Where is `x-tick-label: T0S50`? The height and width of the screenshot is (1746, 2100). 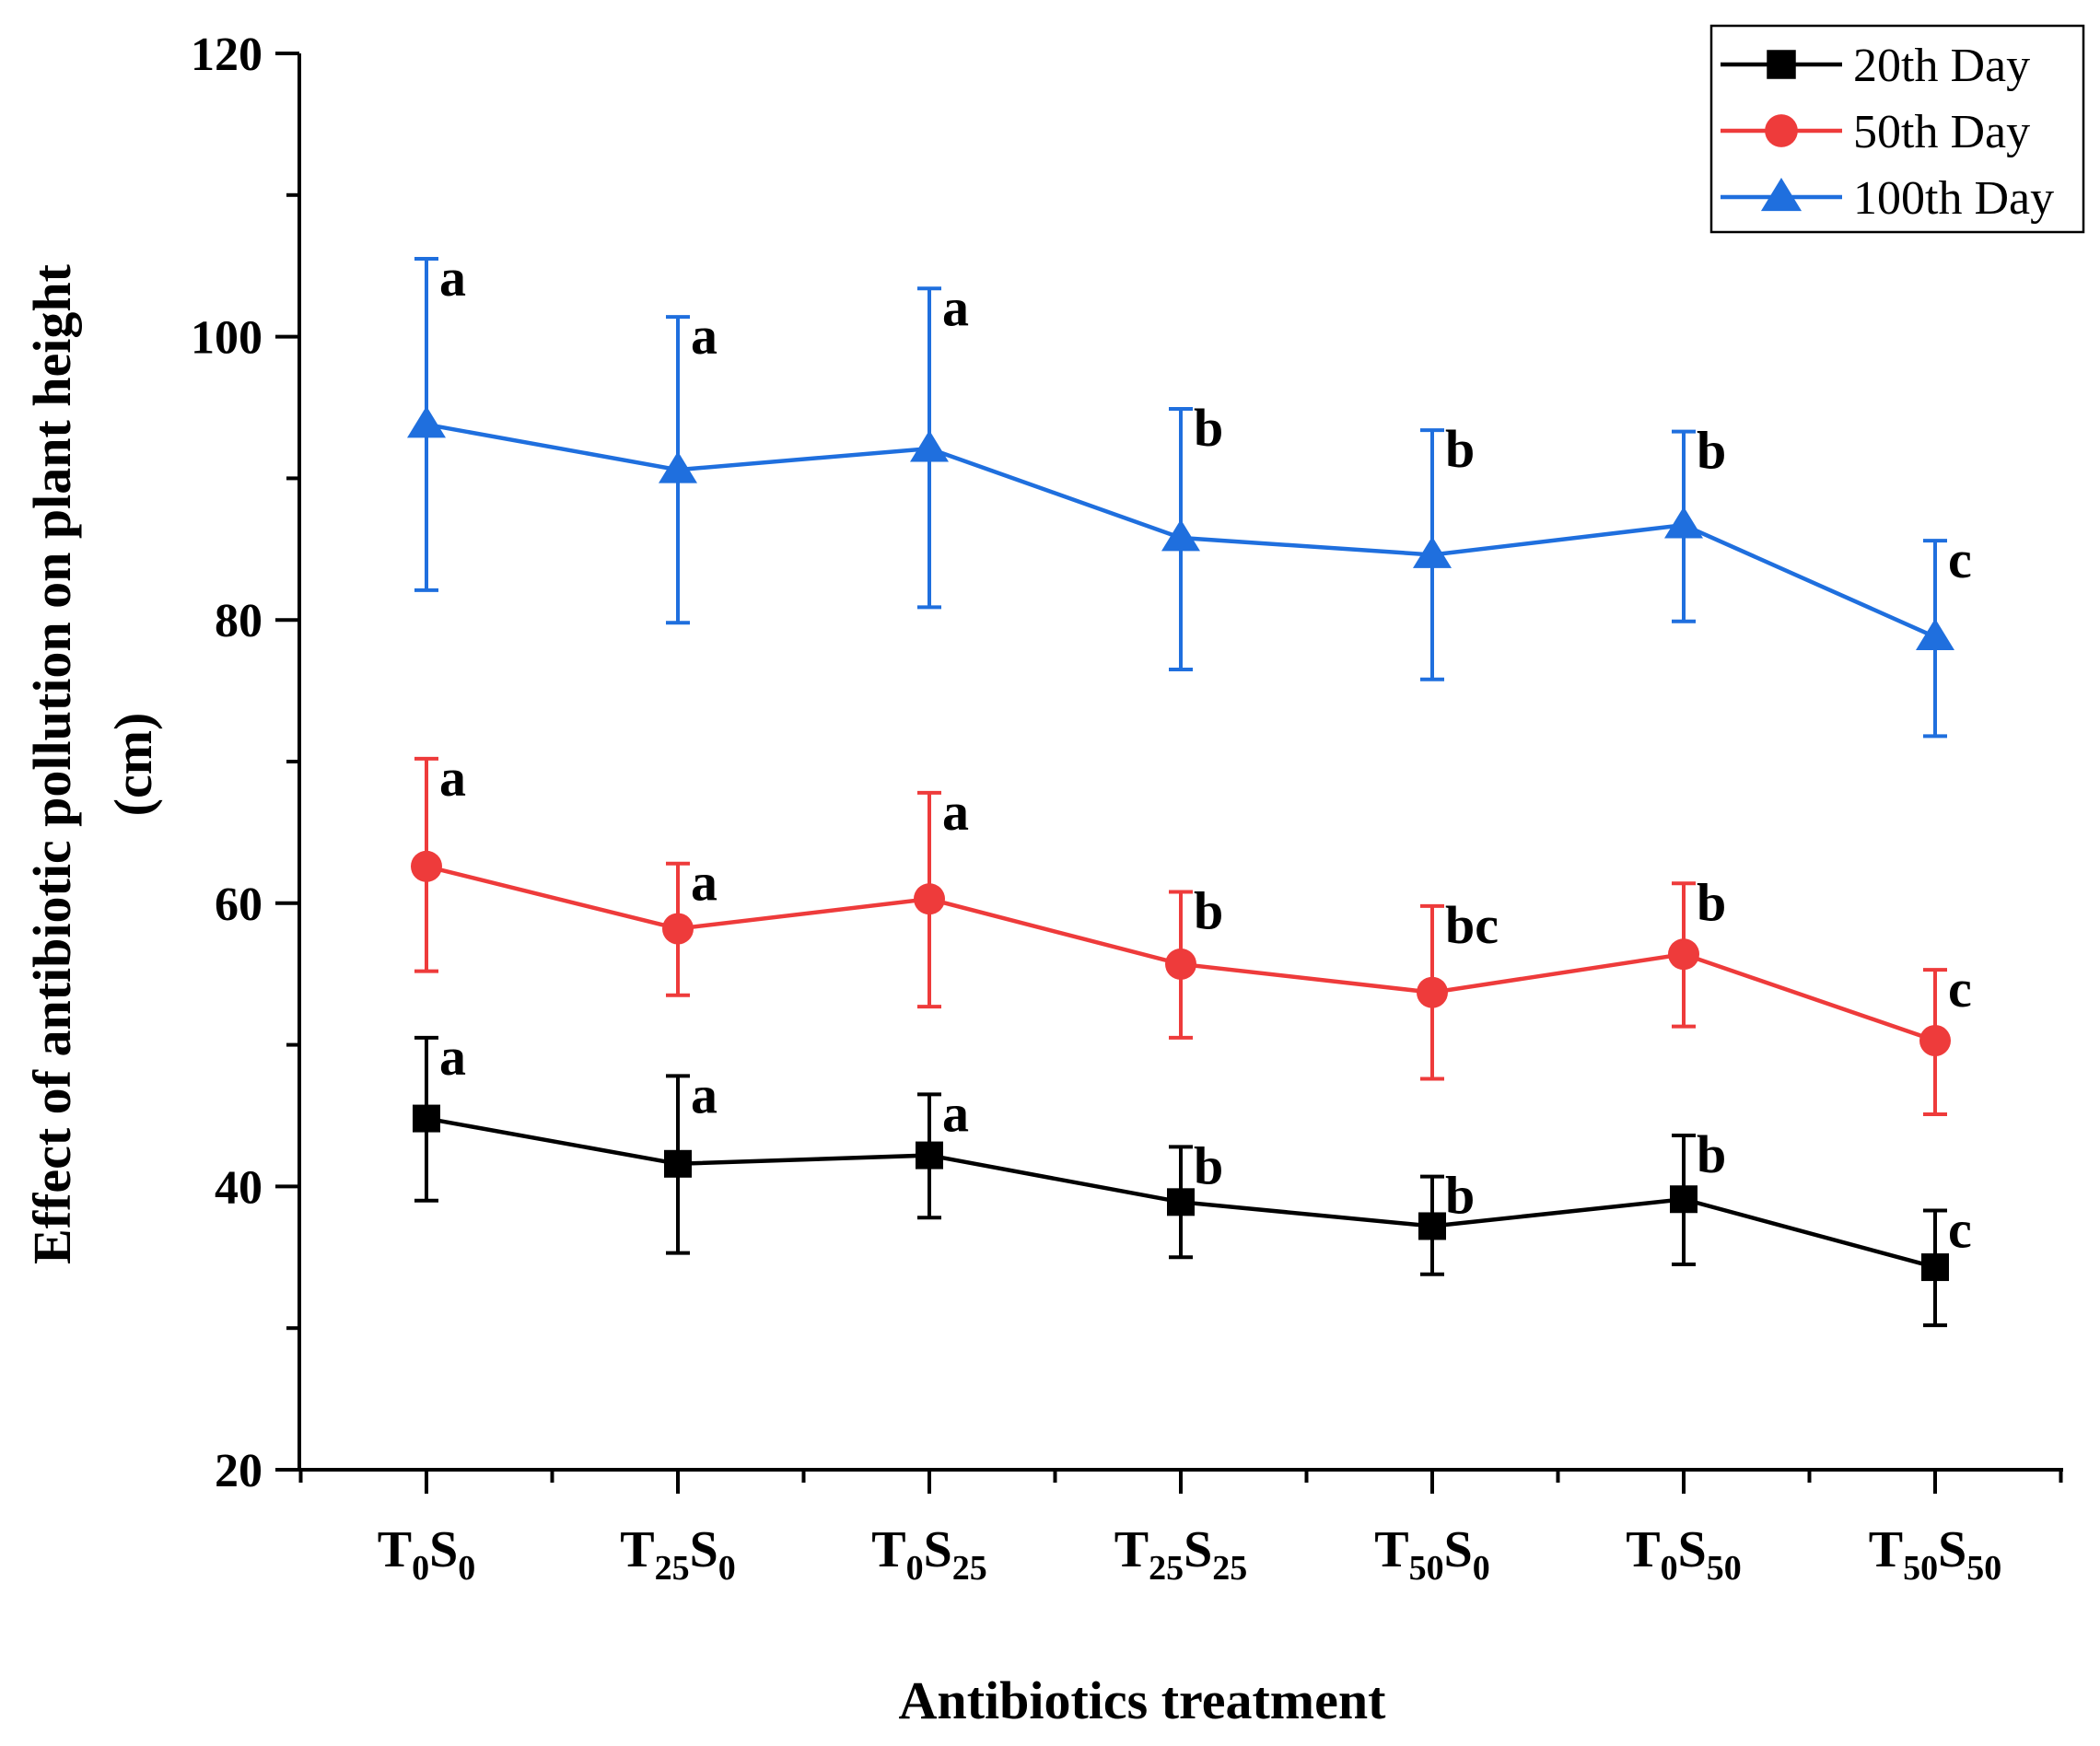 x-tick-label: T0S50 is located at coordinates (1684, 1554).